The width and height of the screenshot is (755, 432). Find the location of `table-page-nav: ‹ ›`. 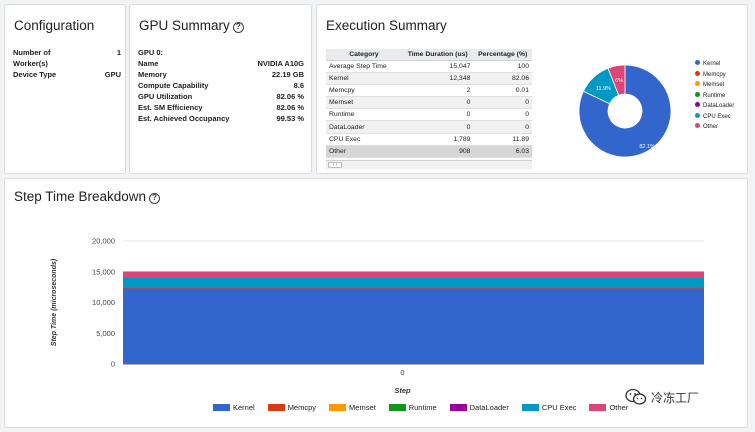

table-page-nav: ‹ › is located at coordinates (335, 165).